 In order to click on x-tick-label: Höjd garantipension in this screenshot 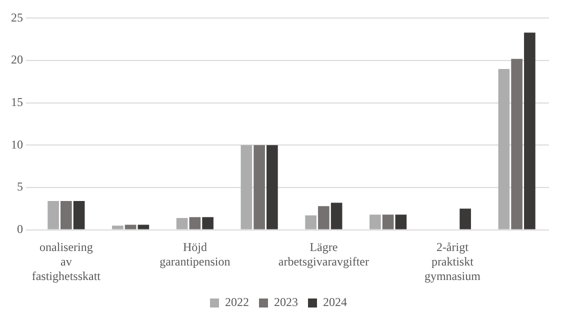, I will do `click(195, 254)`.